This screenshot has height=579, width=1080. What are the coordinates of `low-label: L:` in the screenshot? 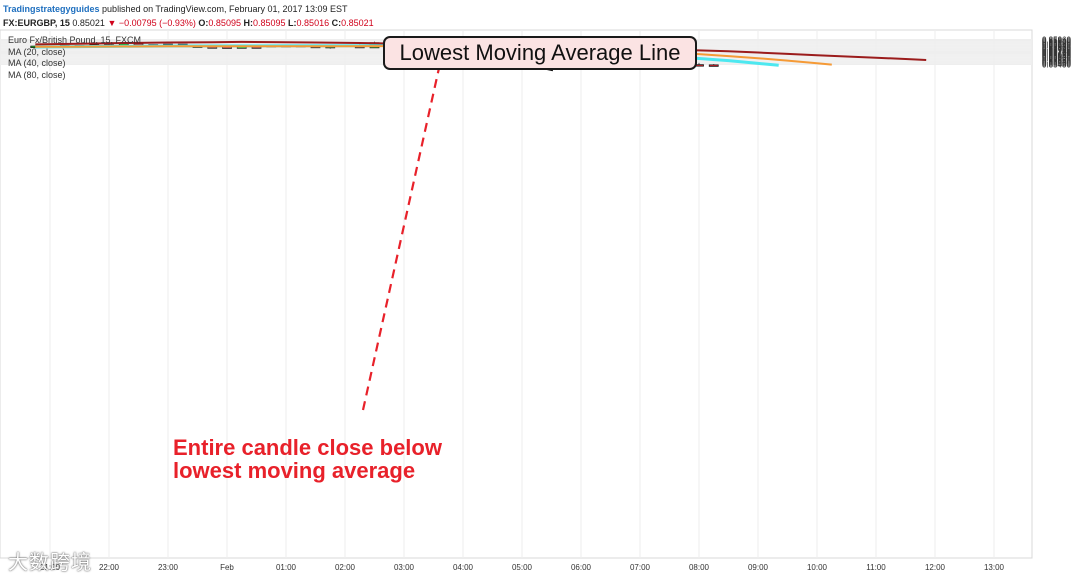 It's located at (292, 23).